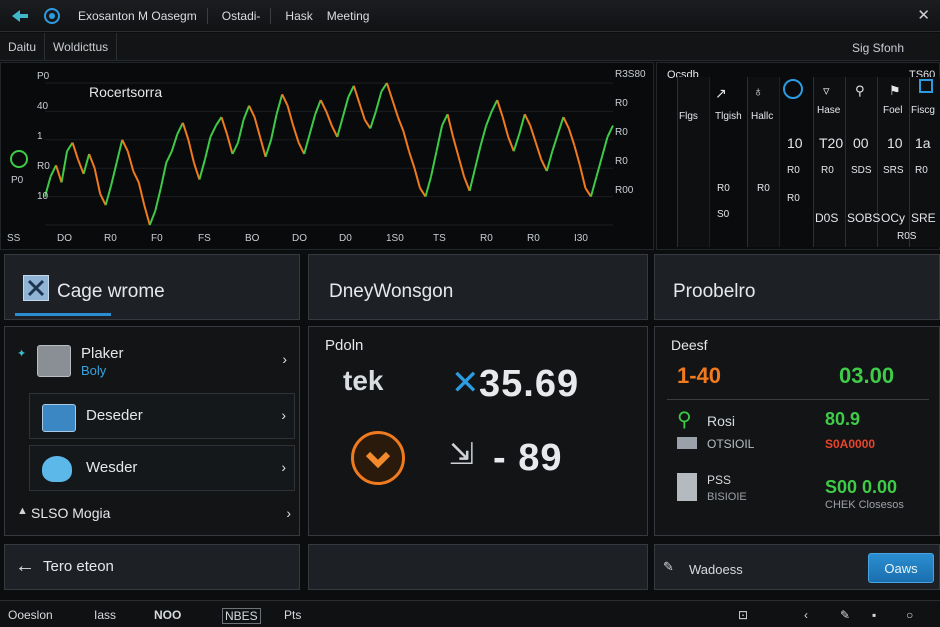 This screenshot has height=627, width=940. I want to click on matrix-cell: OCy, so click(893, 218).